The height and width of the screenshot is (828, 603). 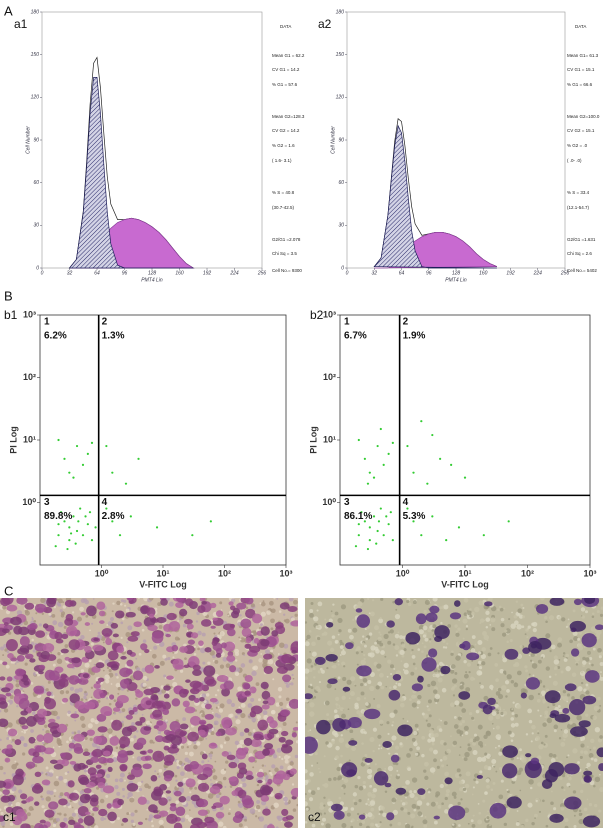 What do you see at coordinates (286, 239) in the screenshot?
I see `stat-text: G2/G1 =2.078` at bounding box center [286, 239].